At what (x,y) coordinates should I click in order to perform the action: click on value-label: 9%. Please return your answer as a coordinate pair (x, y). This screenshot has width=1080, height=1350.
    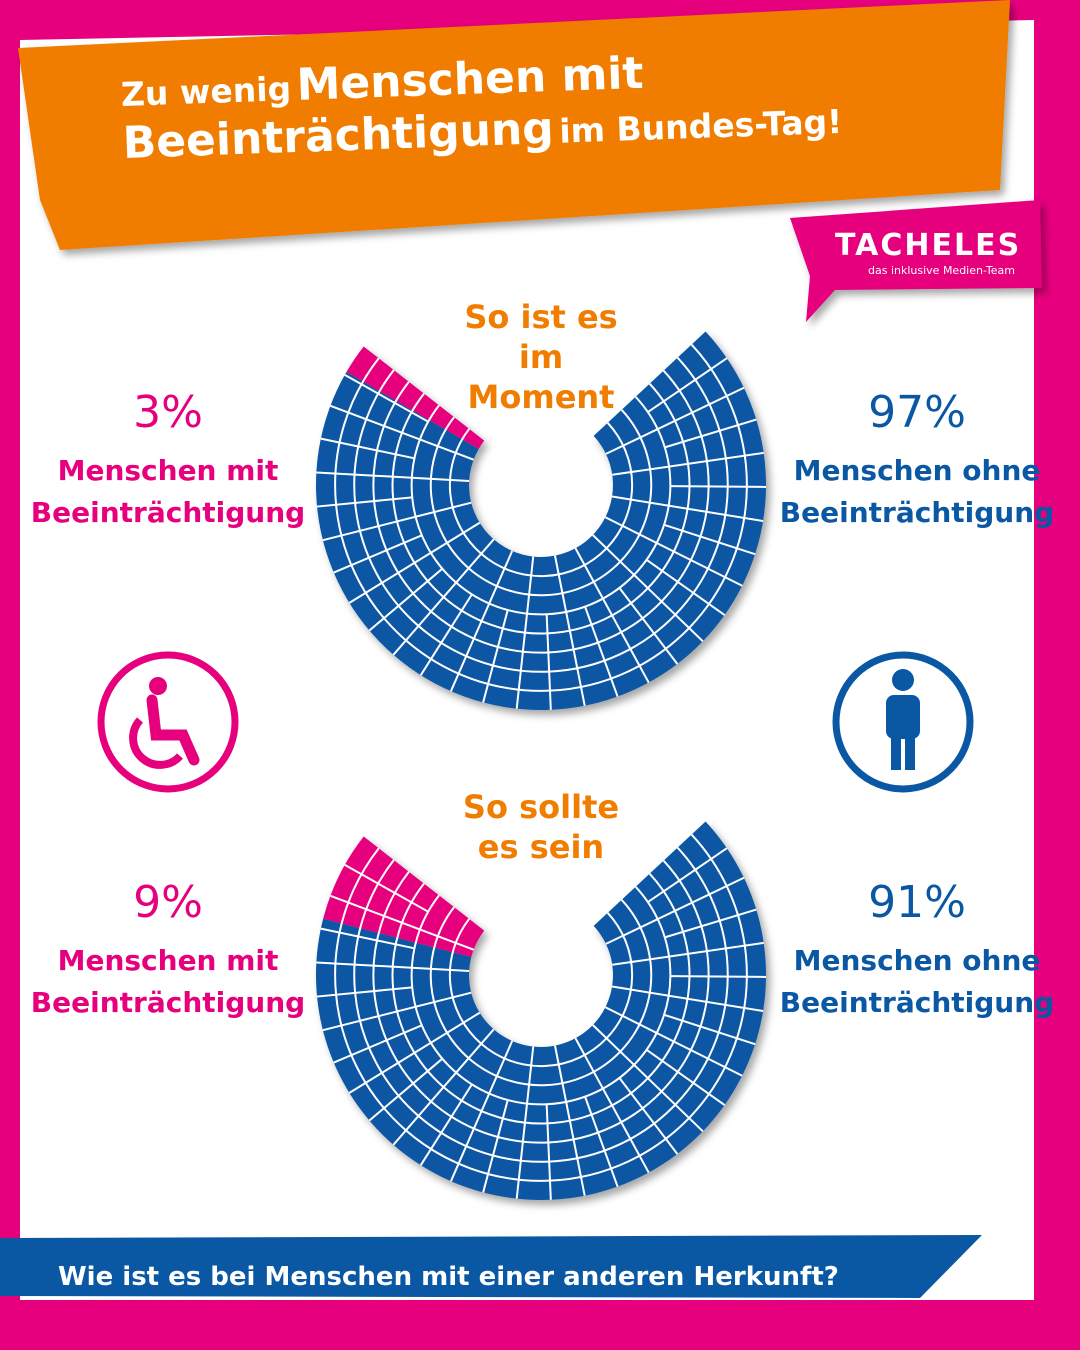
    Looking at the image, I should click on (168, 902).